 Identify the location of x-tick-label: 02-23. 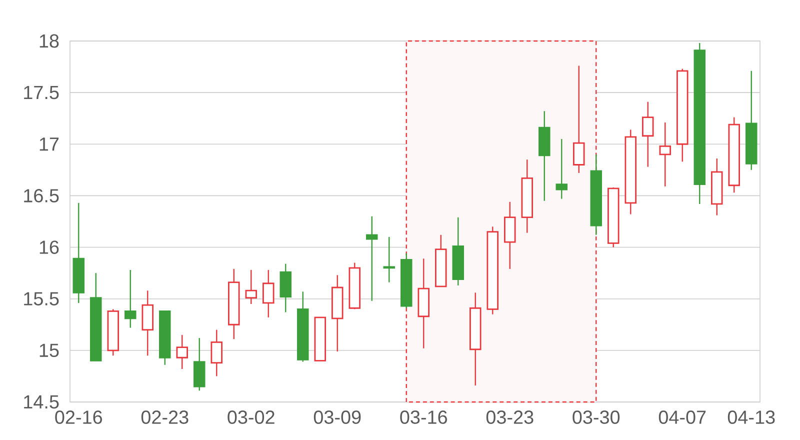
(164, 417).